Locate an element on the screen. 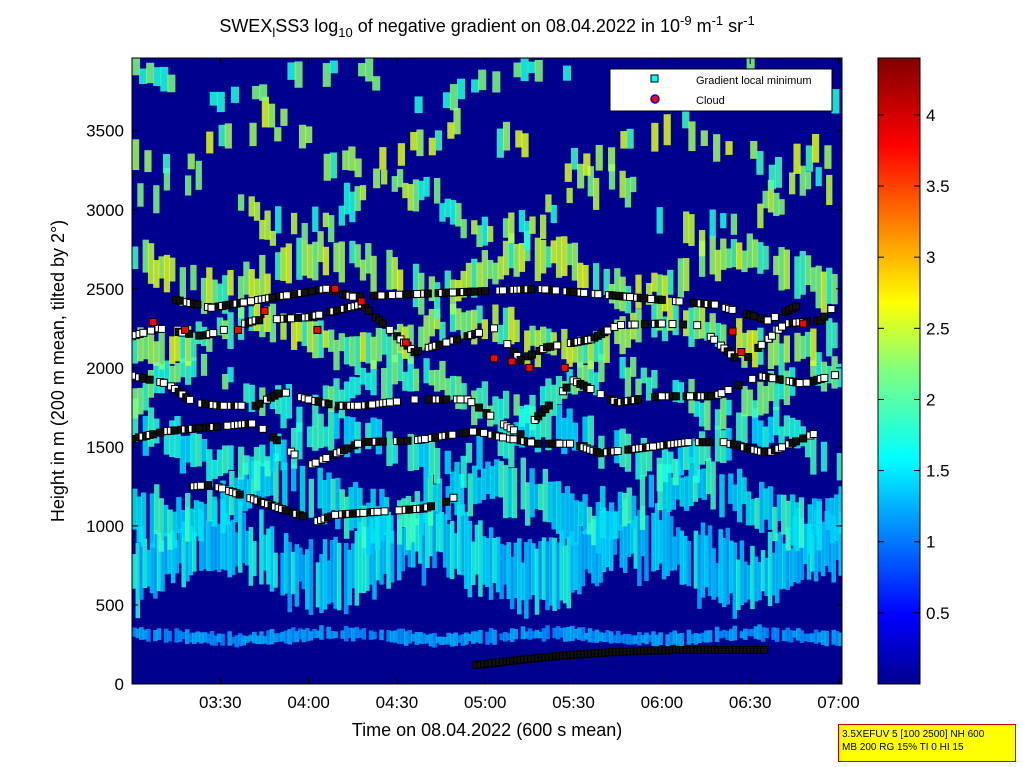 The height and width of the screenshot is (767, 1023). legend-label-cloud: Cloud is located at coordinates (710, 101).